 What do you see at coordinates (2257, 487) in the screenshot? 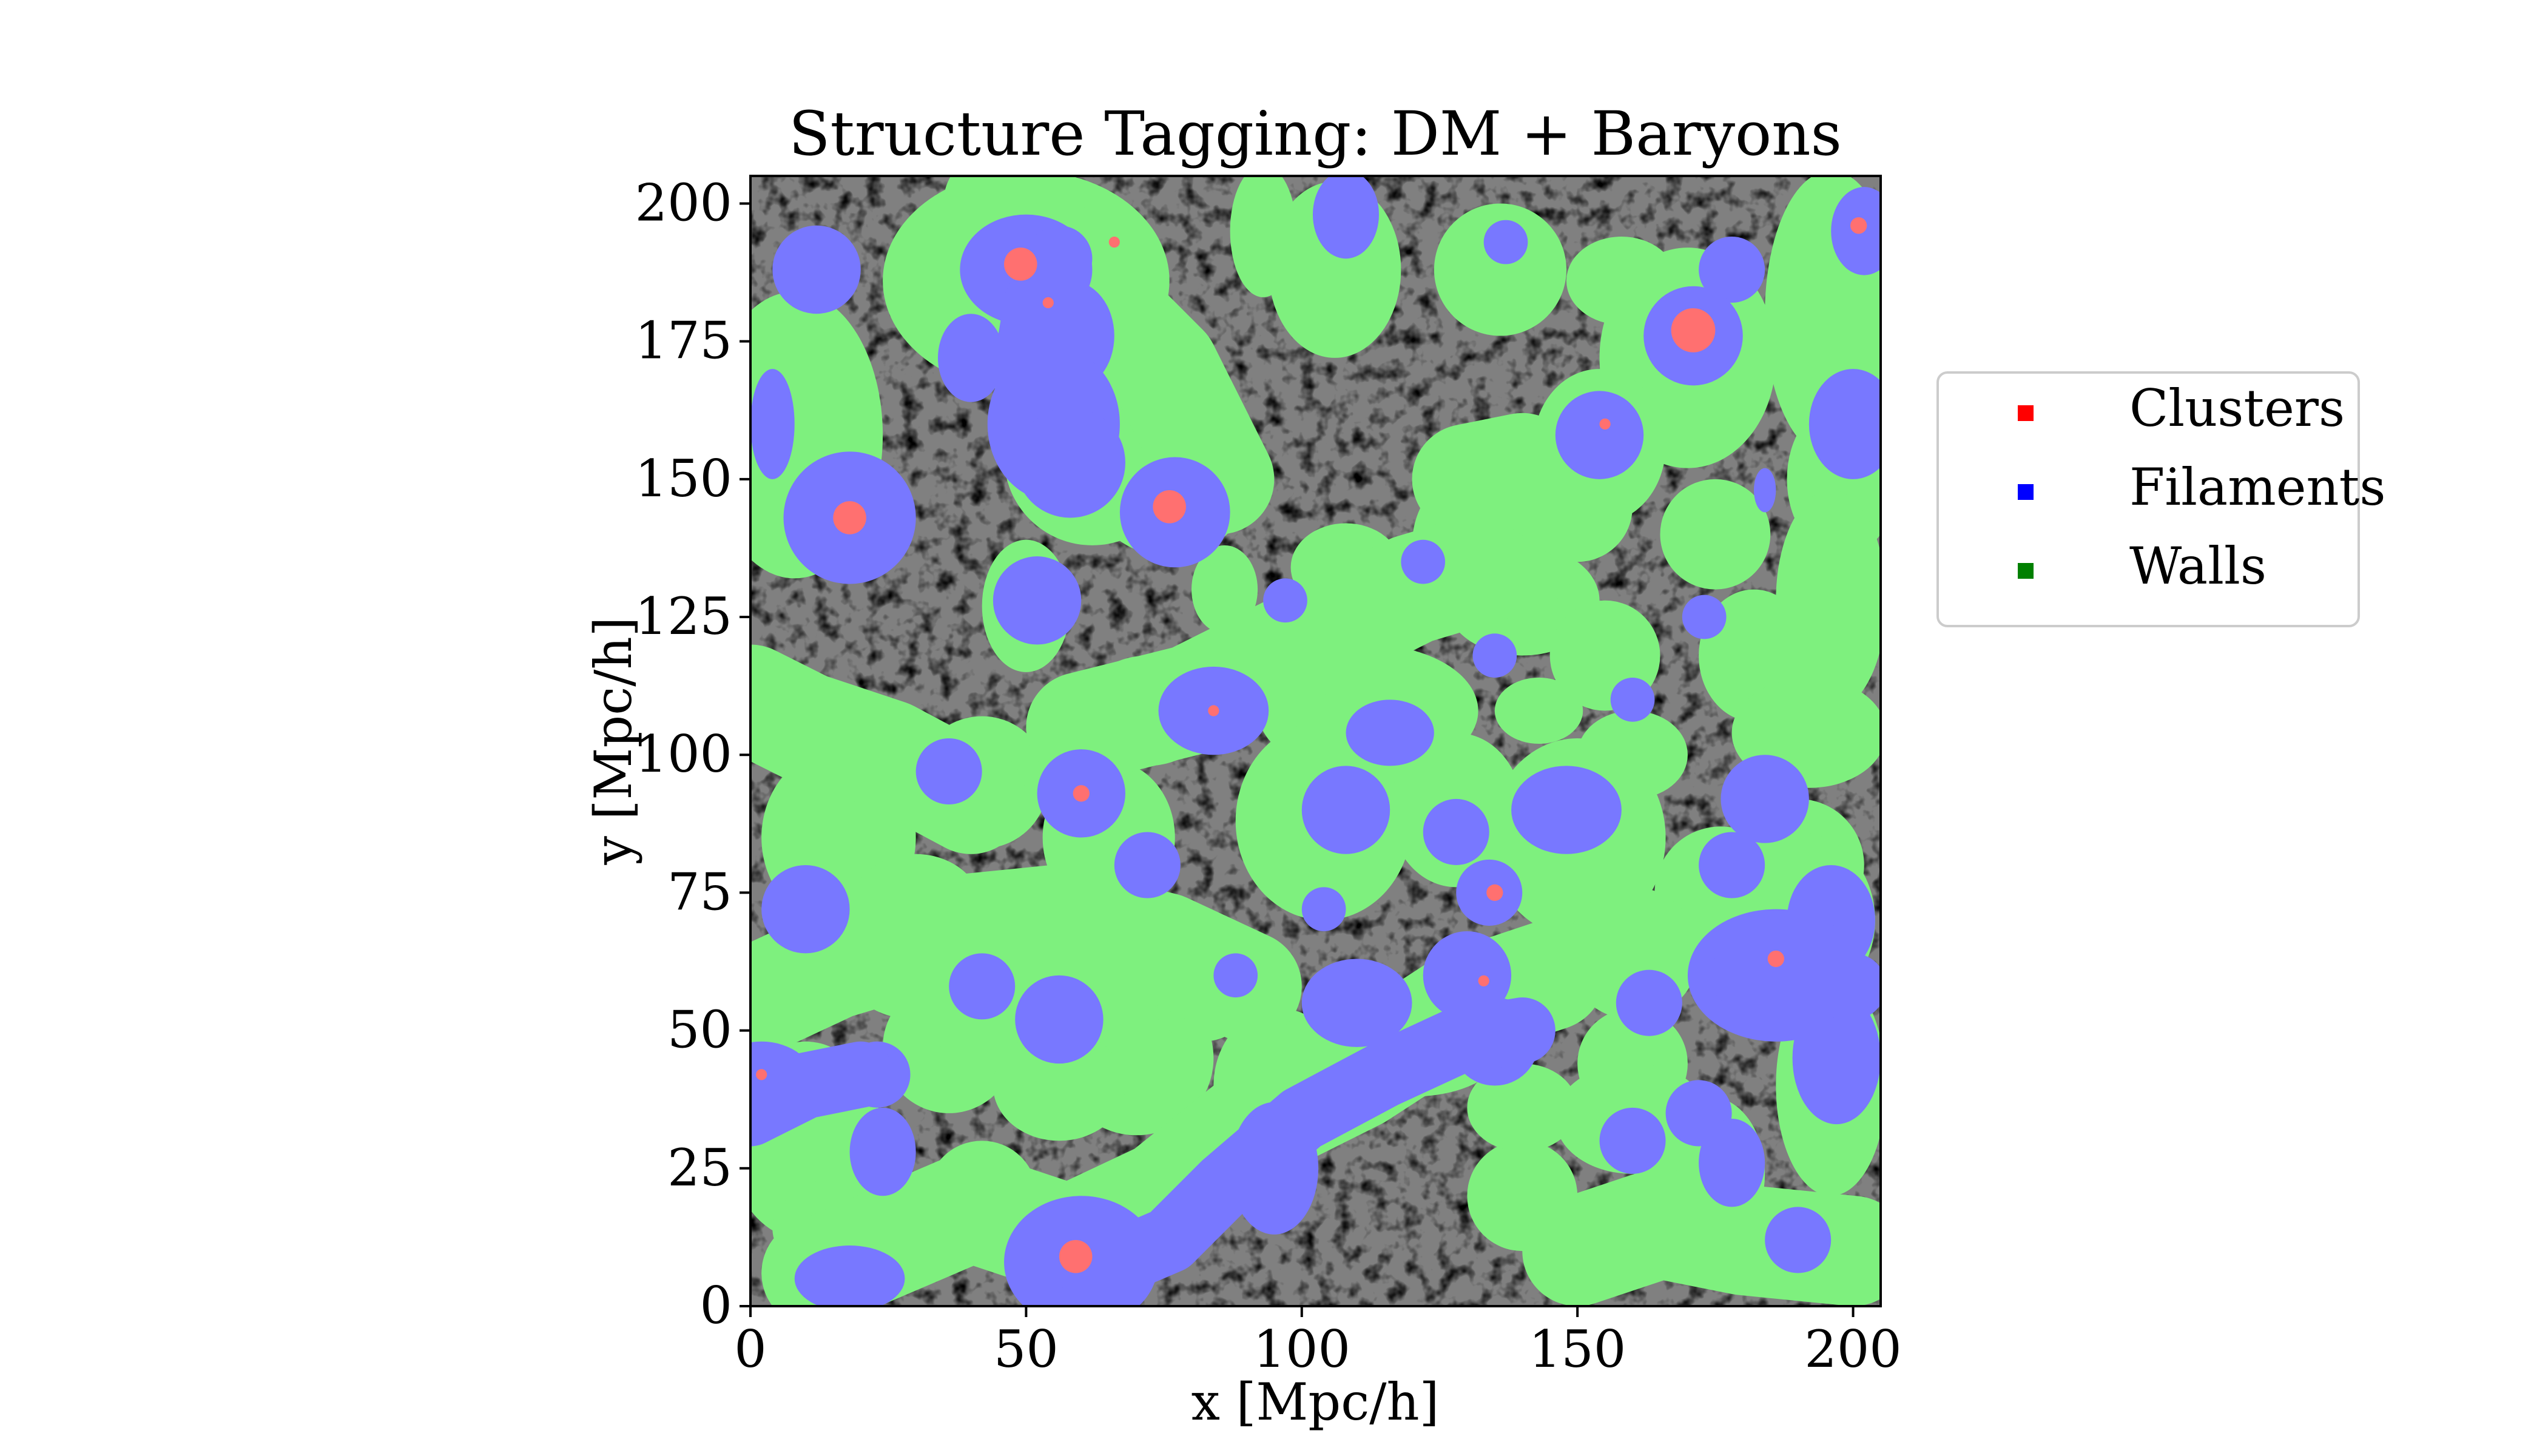
I see `legend-label-filaments: Filaments` at bounding box center [2257, 487].